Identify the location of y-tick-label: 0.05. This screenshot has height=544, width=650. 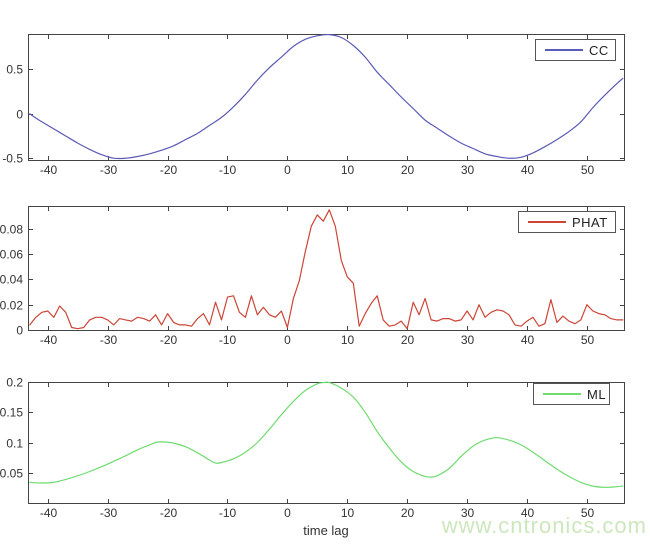
(11, 474).